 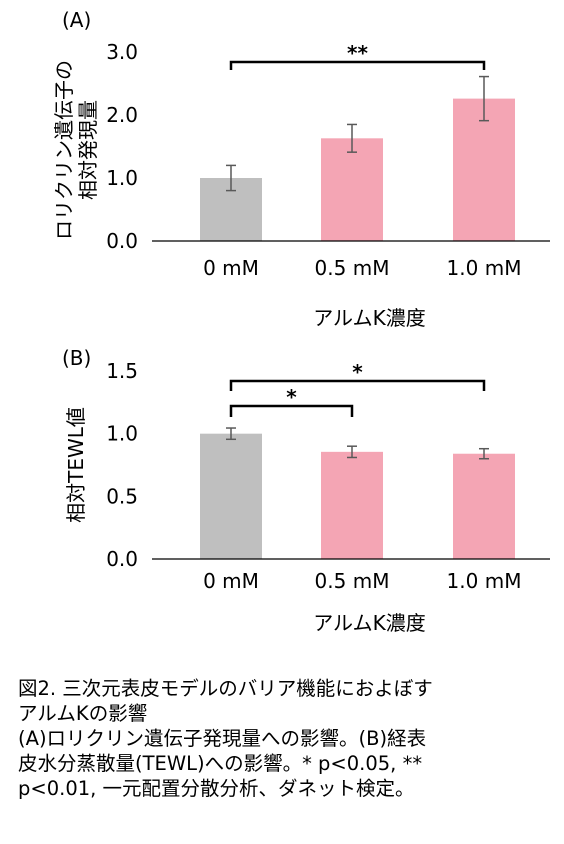 I want to click on panel-a-label: (A), so click(x=77, y=20).